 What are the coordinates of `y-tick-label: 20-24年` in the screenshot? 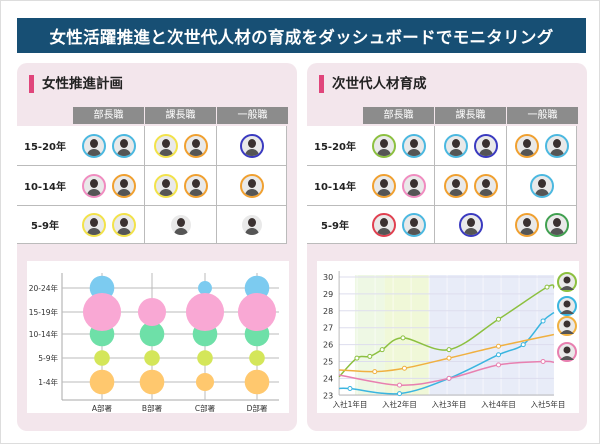 It's located at (44, 288).